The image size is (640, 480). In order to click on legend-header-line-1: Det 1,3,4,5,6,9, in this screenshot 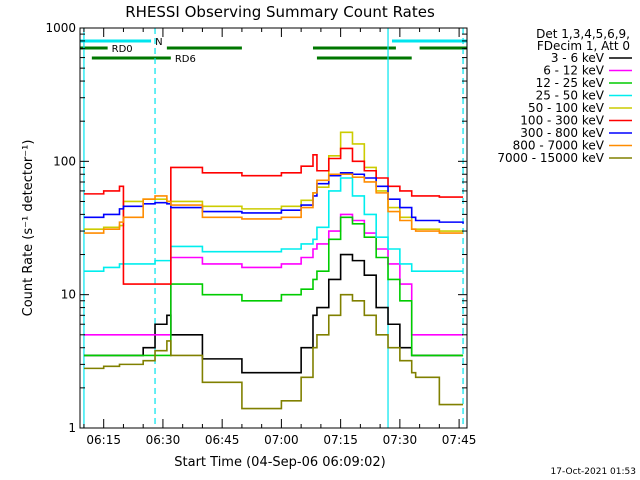, I will do `click(583, 34)`.